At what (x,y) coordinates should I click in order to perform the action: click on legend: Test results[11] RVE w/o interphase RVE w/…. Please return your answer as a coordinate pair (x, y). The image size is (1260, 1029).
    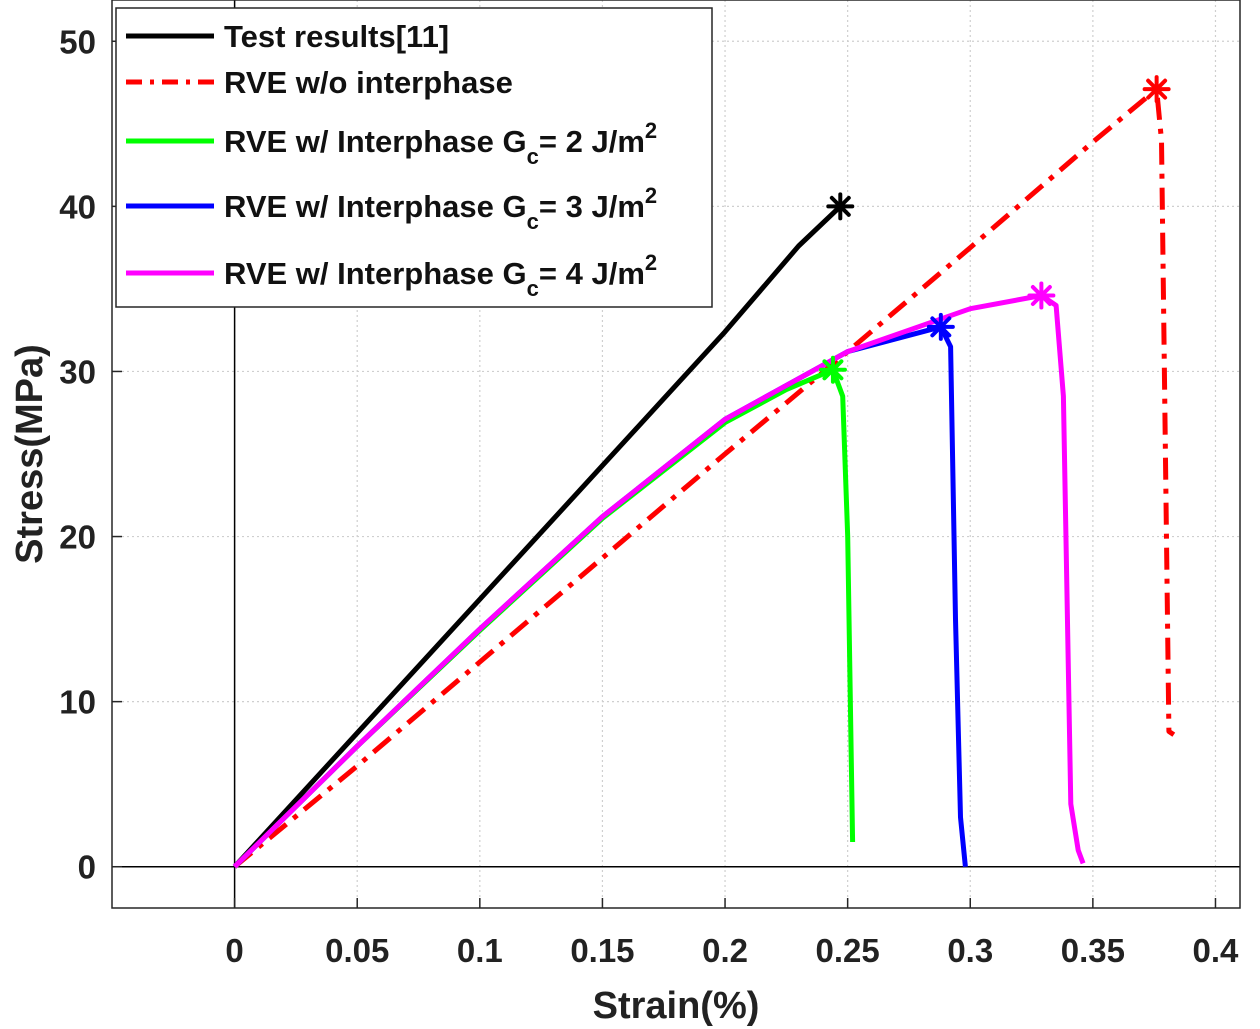
    Looking at the image, I should click on (414, 157).